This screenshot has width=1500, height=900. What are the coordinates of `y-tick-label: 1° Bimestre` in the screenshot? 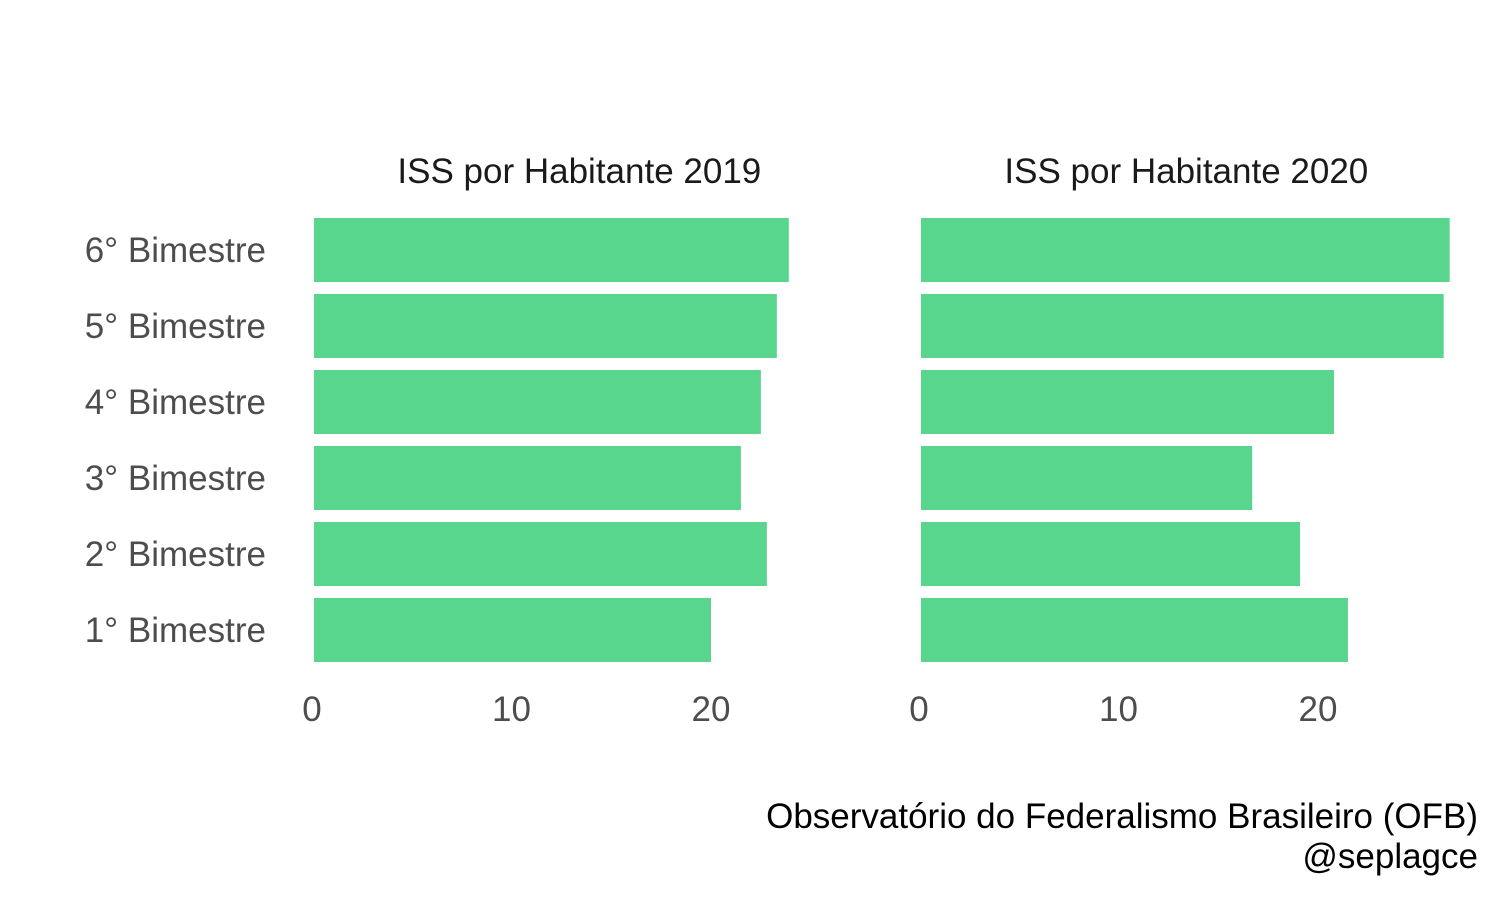 It's located at (175, 630).